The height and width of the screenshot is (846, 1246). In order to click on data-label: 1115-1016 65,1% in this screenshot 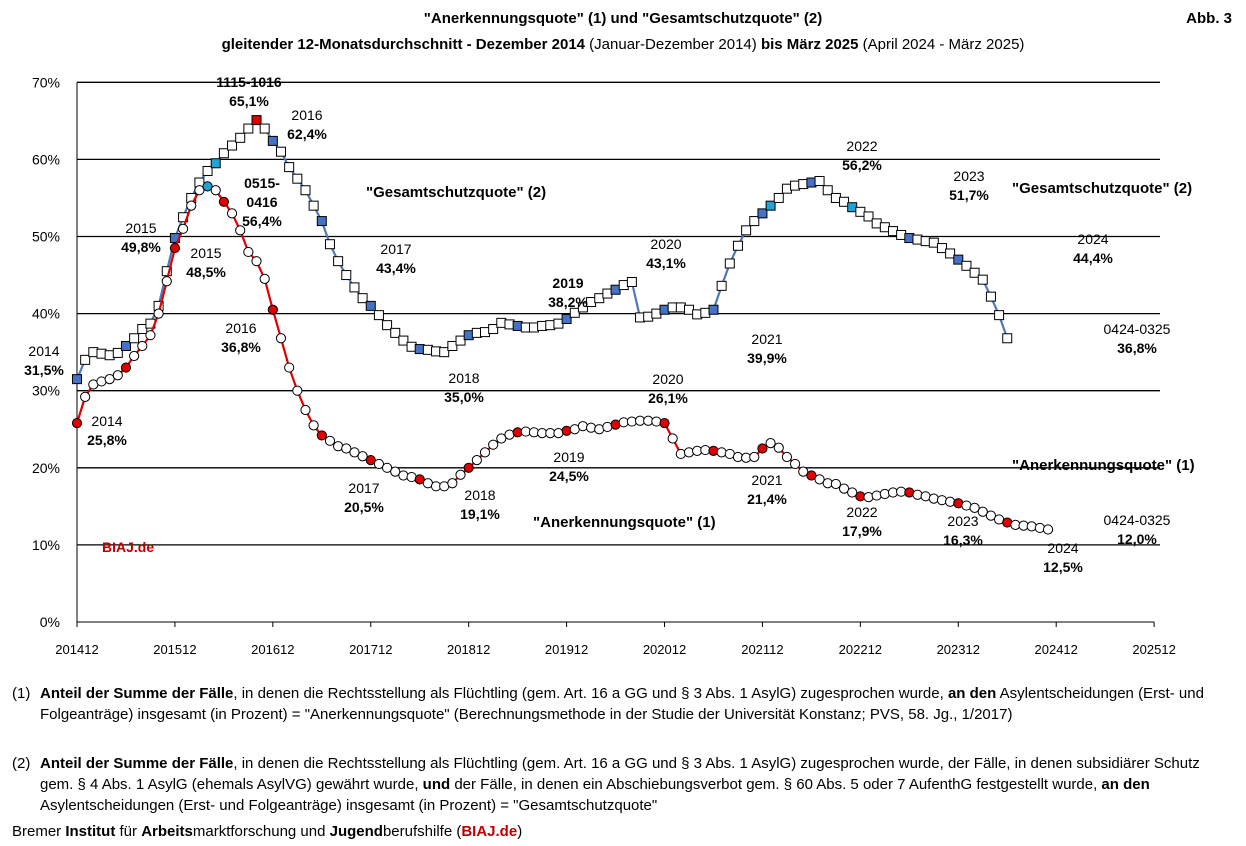, I will do `click(249, 91)`.